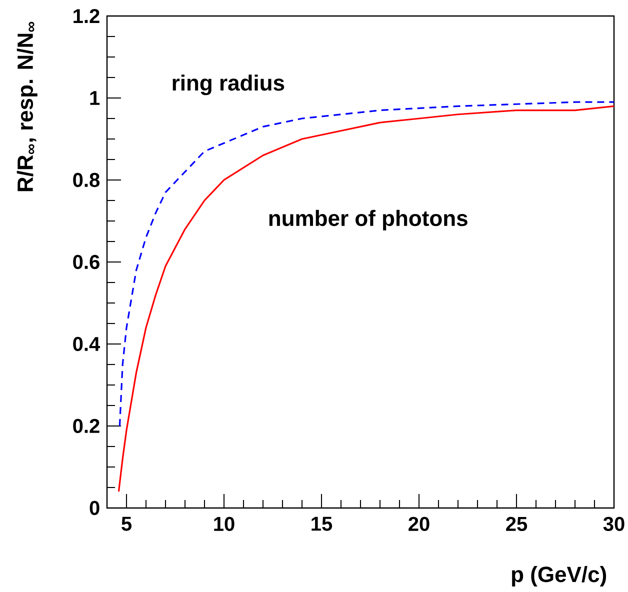 The width and height of the screenshot is (628, 592). What do you see at coordinates (517, 524) in the screenshot?
I see `x-tick-label: 25` at bounding box center [517, 524].